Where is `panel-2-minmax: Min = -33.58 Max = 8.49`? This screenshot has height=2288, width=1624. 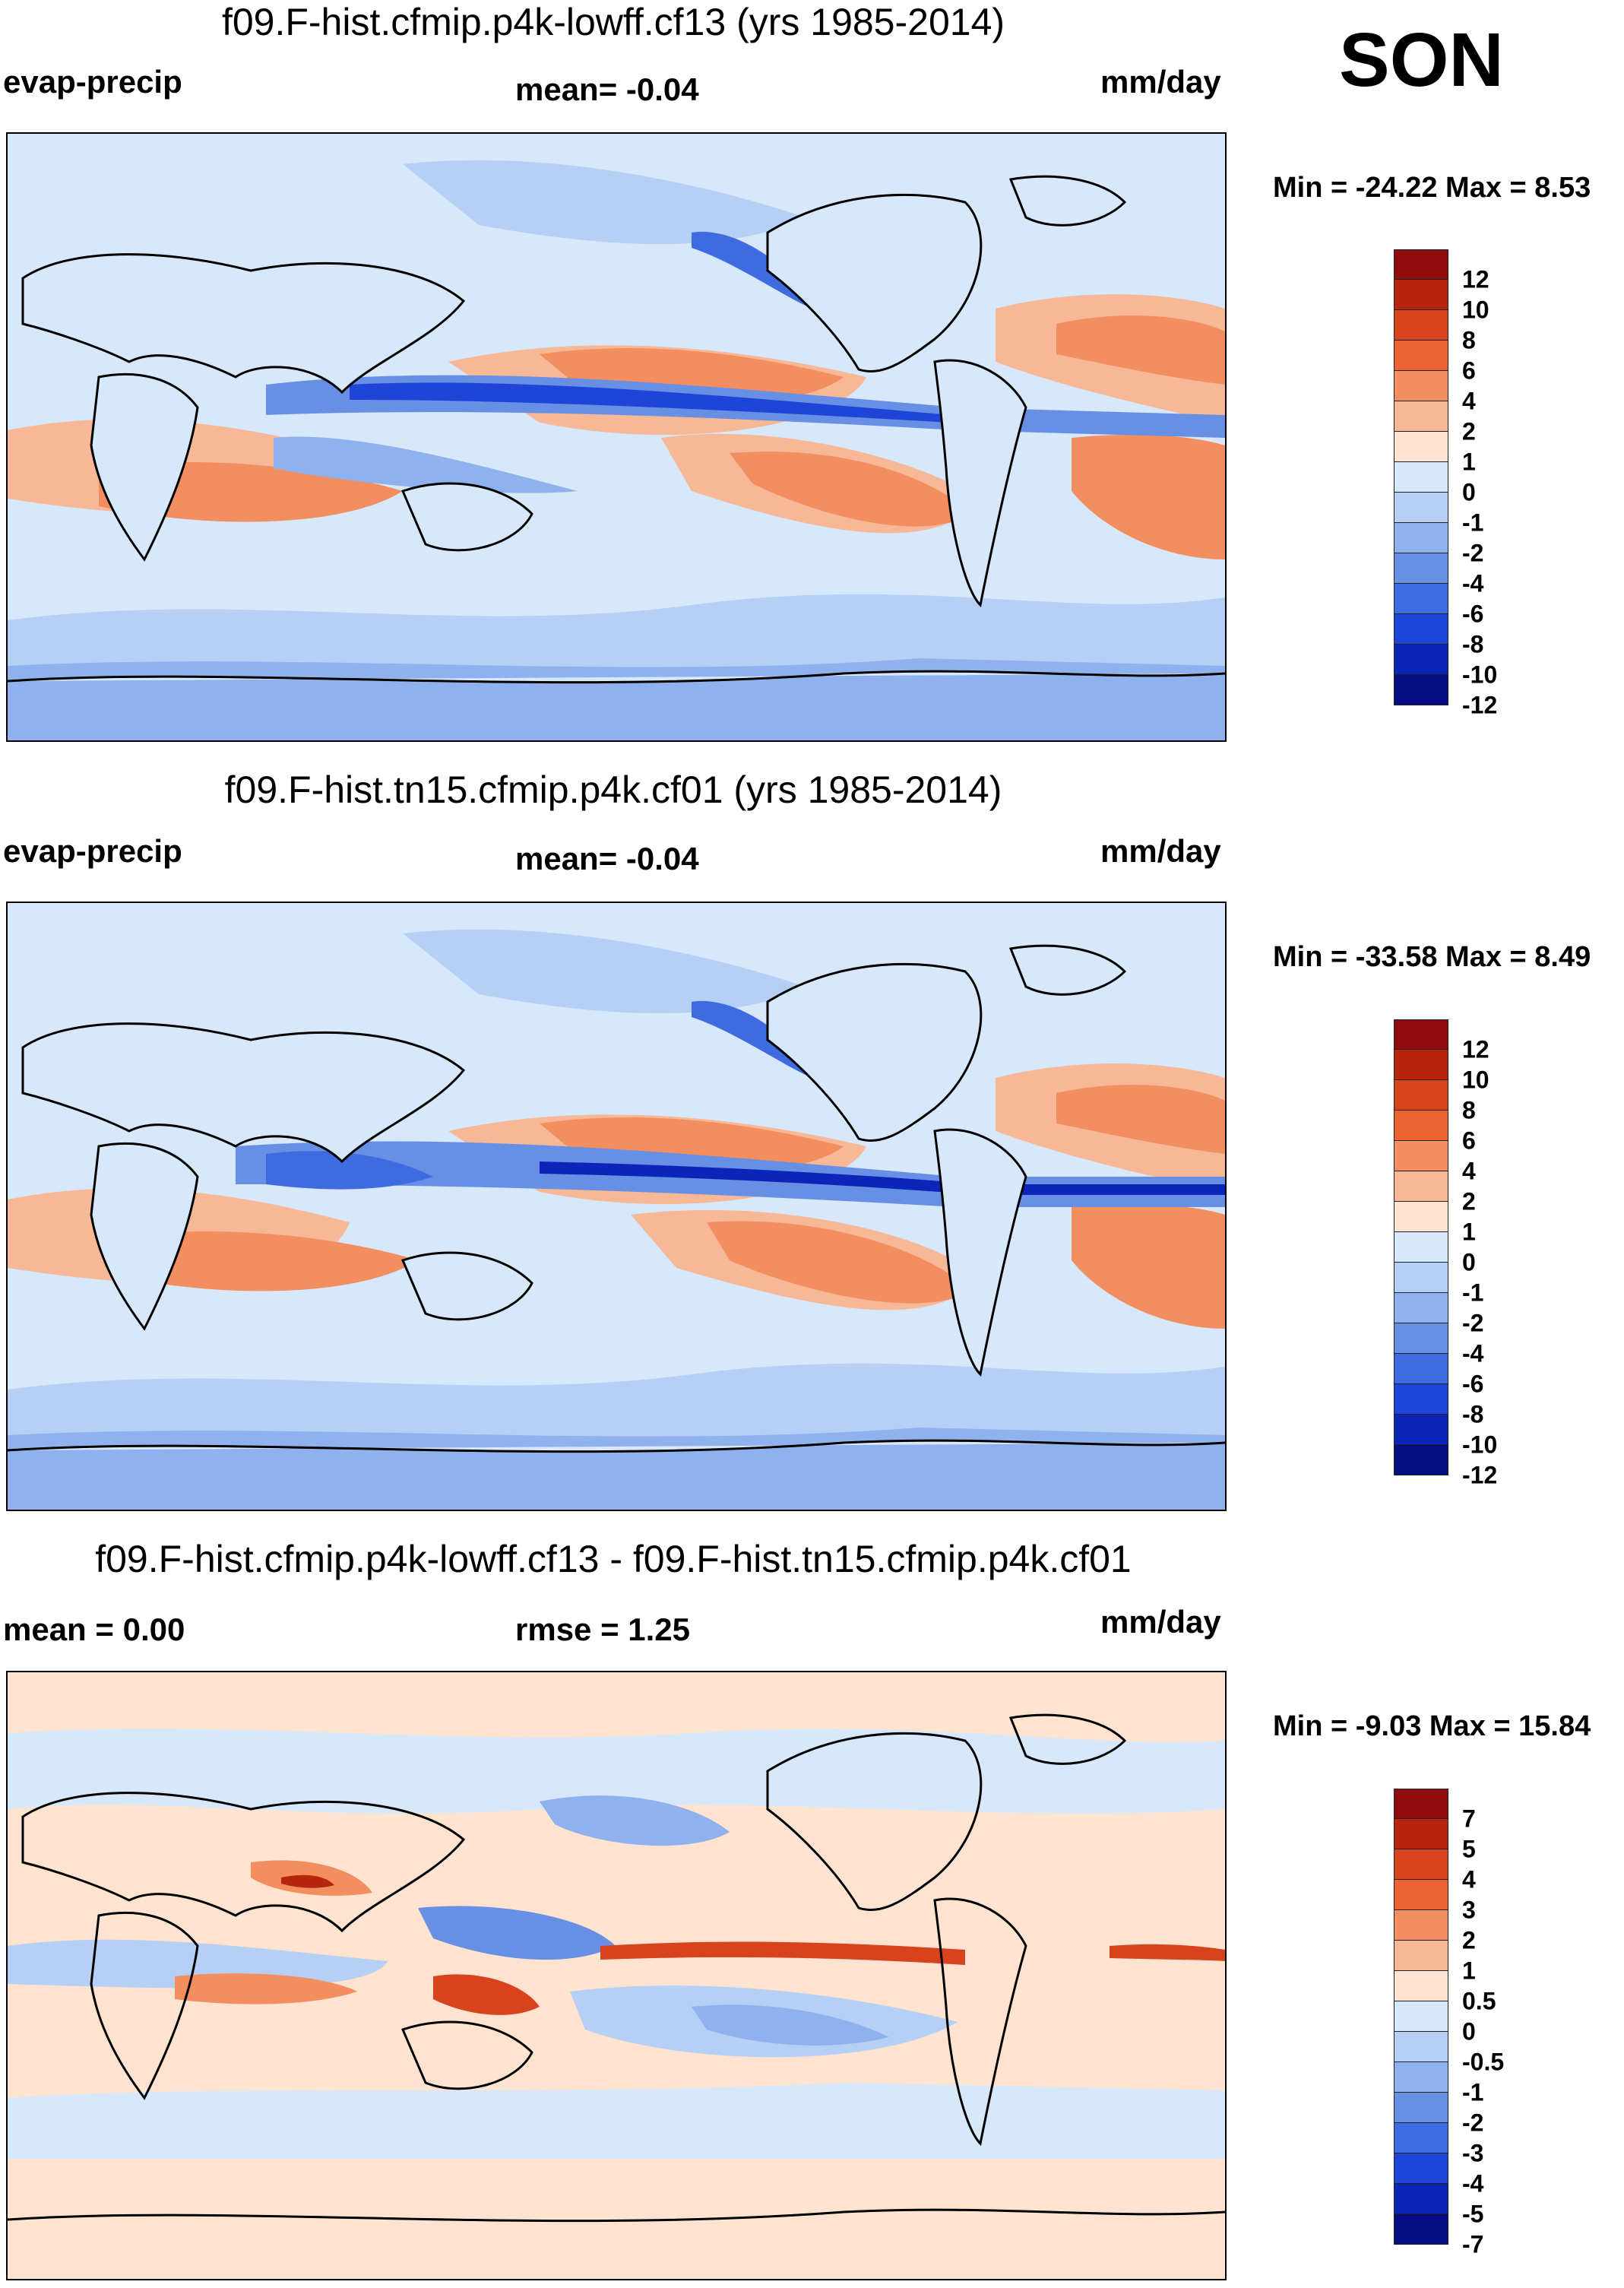
panel-2-minmax: Min = -33.58 Max = 8.49 is located at coordinates (1432, 957).